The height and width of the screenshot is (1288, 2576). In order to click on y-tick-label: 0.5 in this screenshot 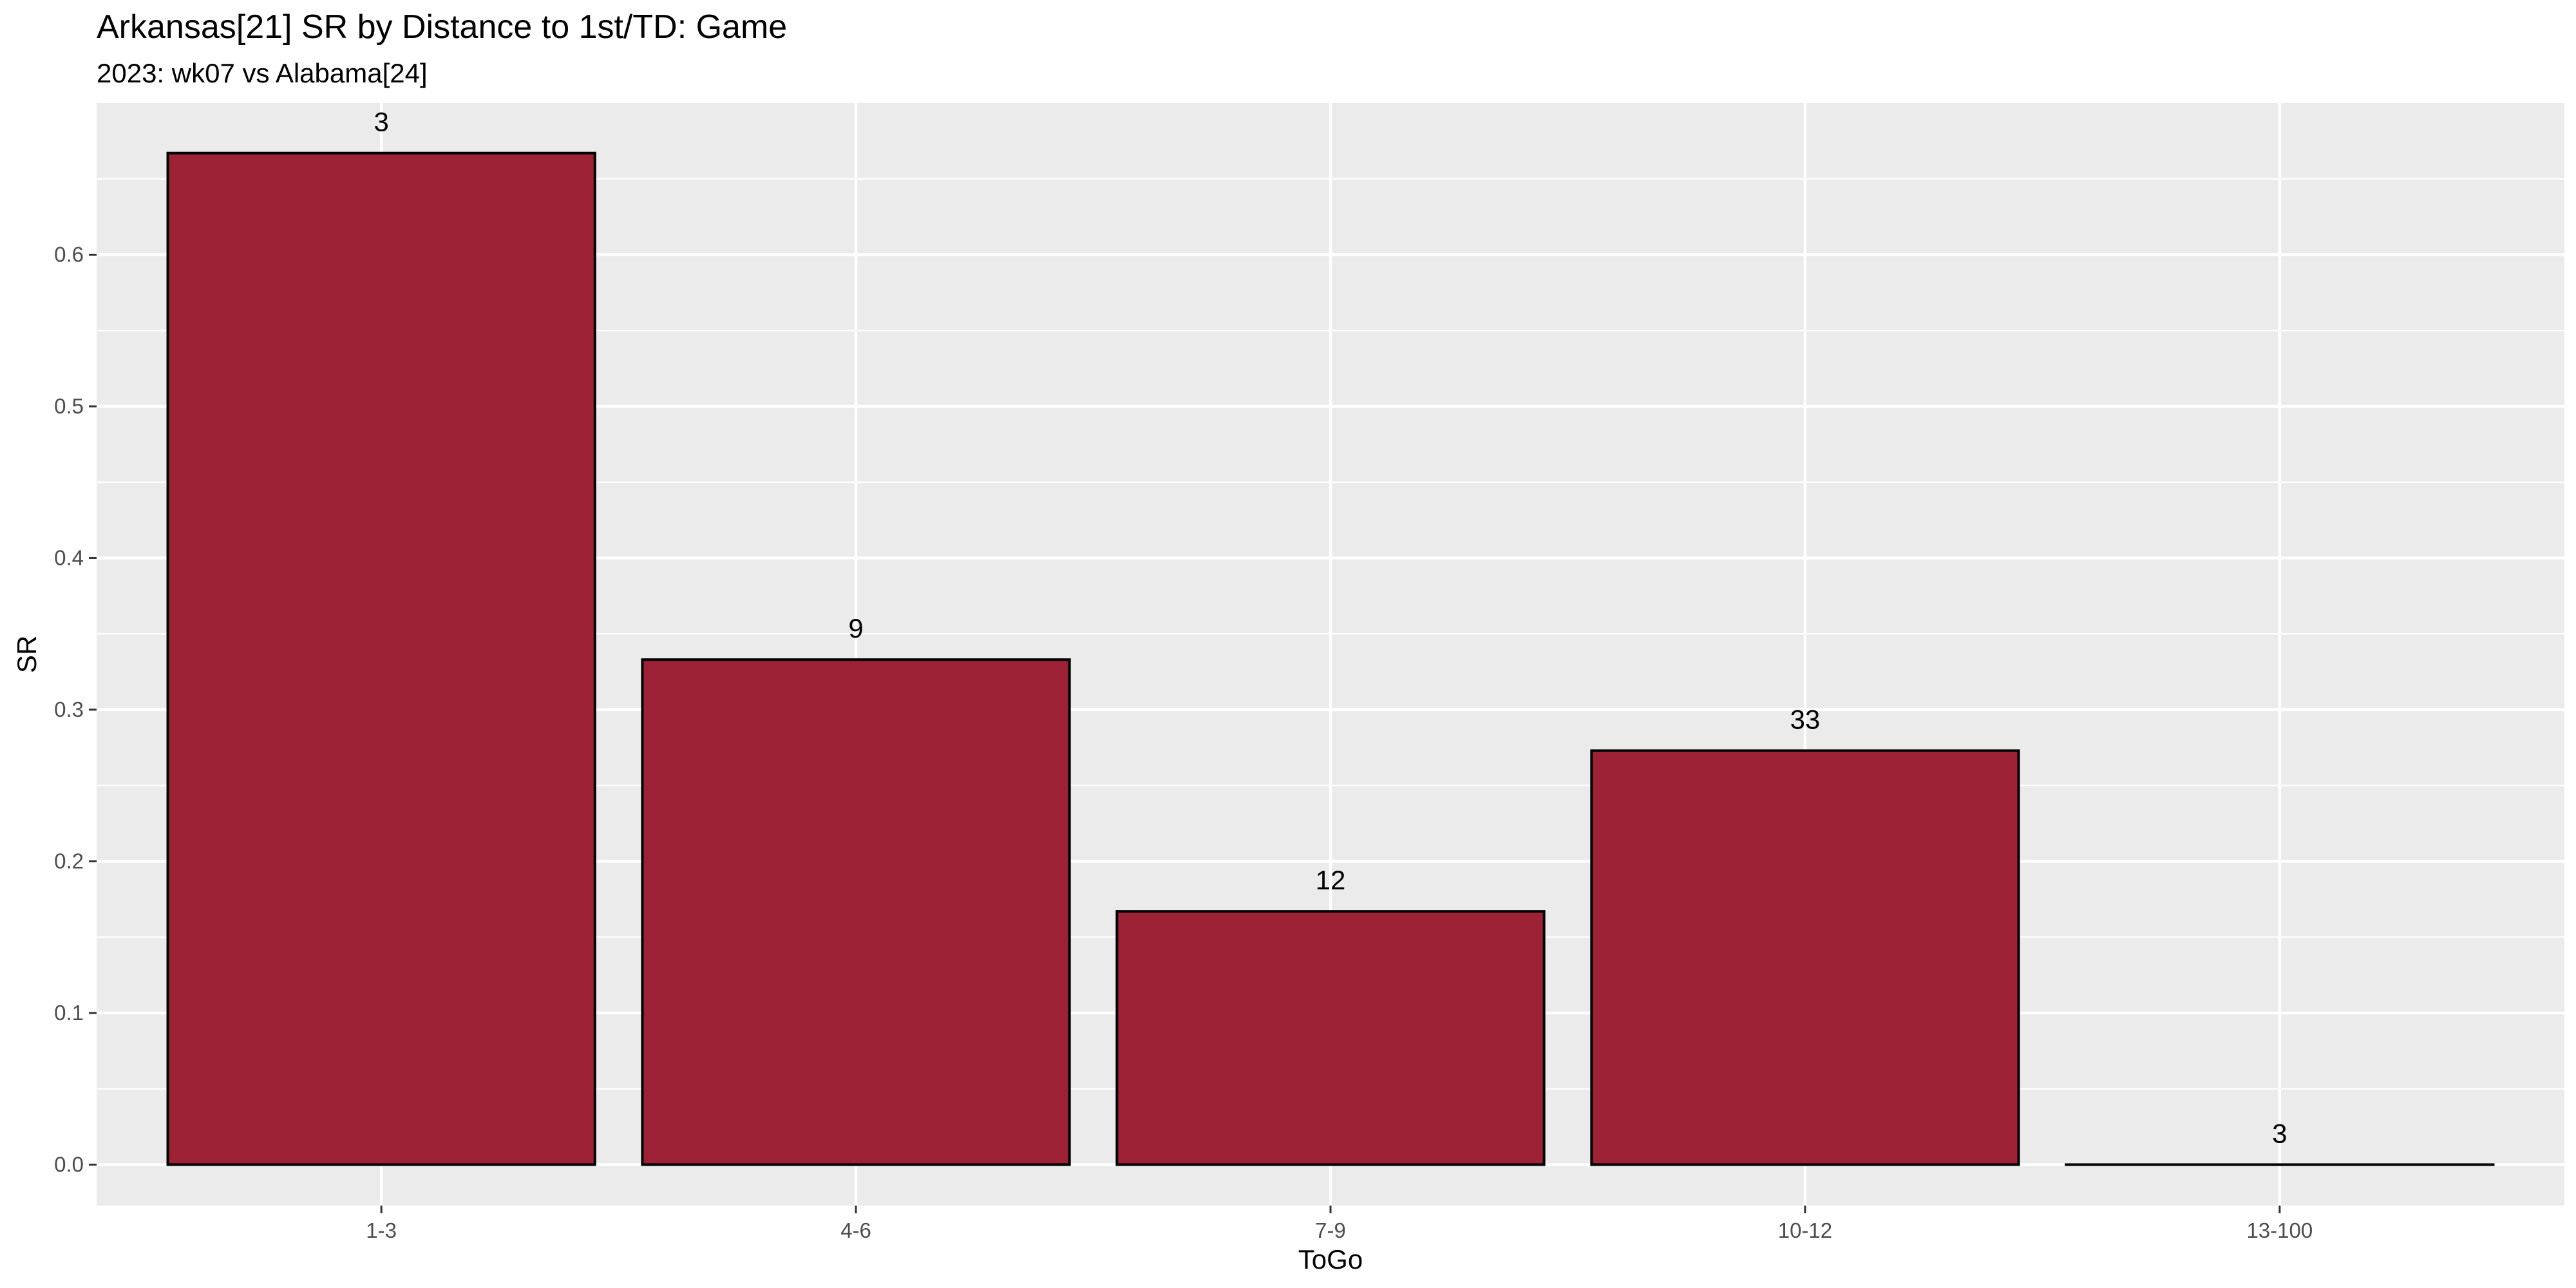, I will do `click(69, 406)`.